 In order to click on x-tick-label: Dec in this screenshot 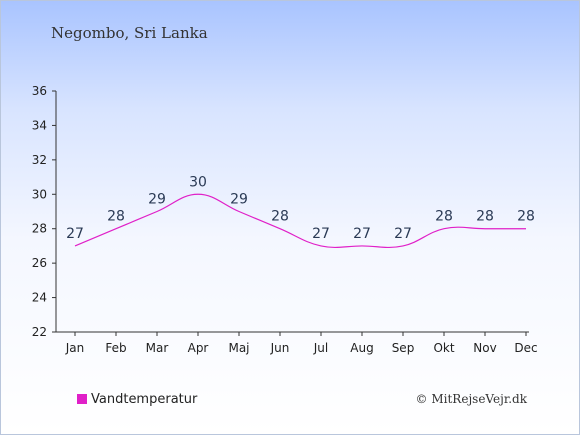, I will do `click(525, 348)`.